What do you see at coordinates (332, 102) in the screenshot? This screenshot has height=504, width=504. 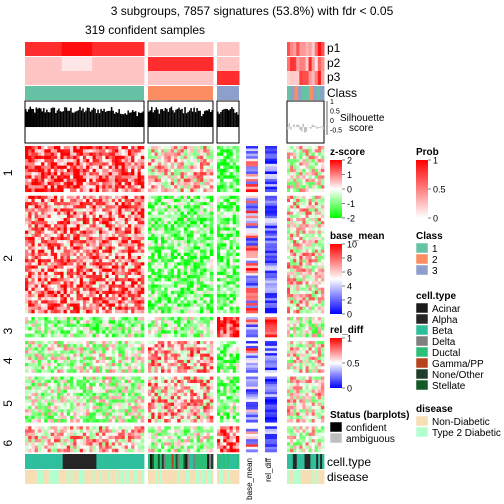 I see `silhouette-tick-label: 1` at bounding box center [332, 102].